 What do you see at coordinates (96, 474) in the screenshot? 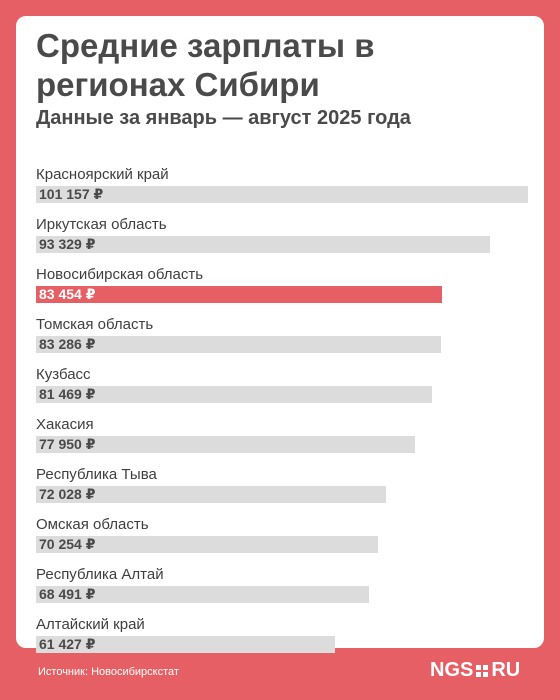
I see `category-label: Республика Тыва` at bounding box center [96, 474].